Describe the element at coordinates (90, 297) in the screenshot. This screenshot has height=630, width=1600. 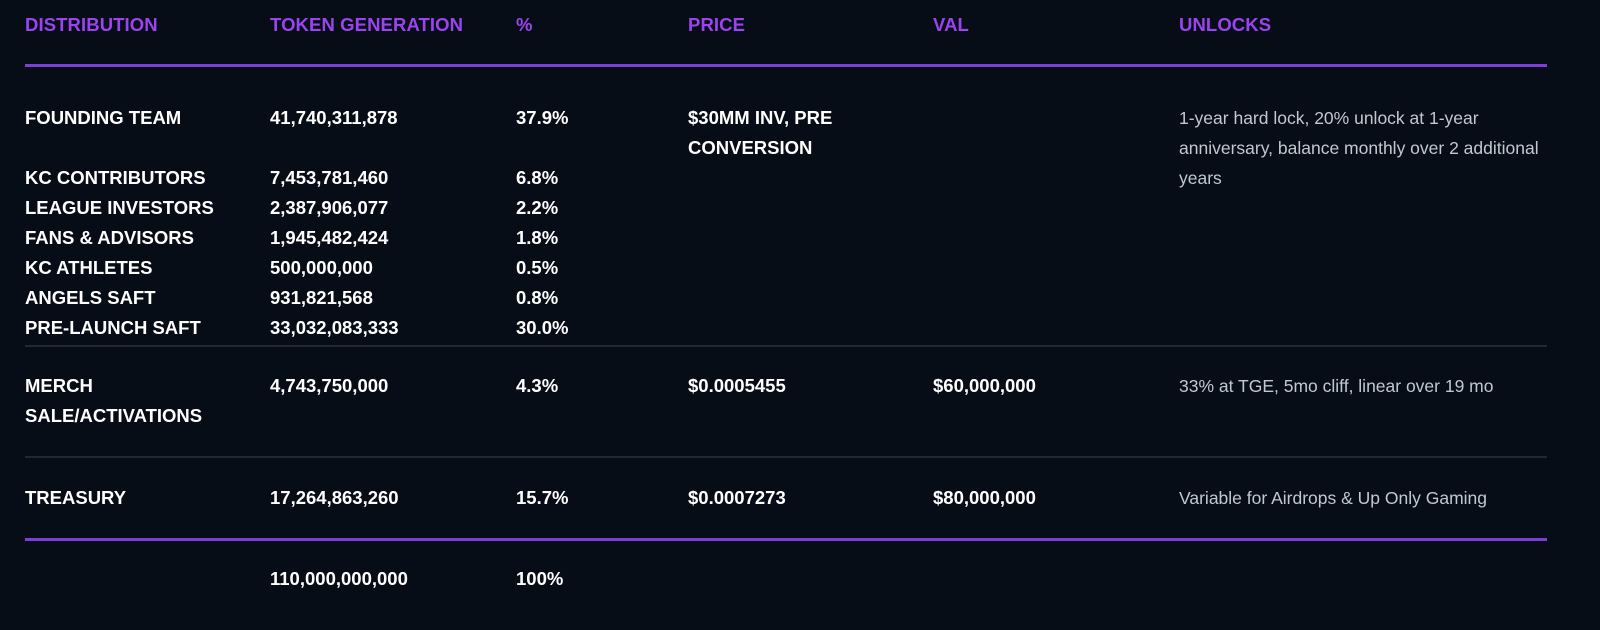
I see `row-name: ANGELS SAFT` at that location.